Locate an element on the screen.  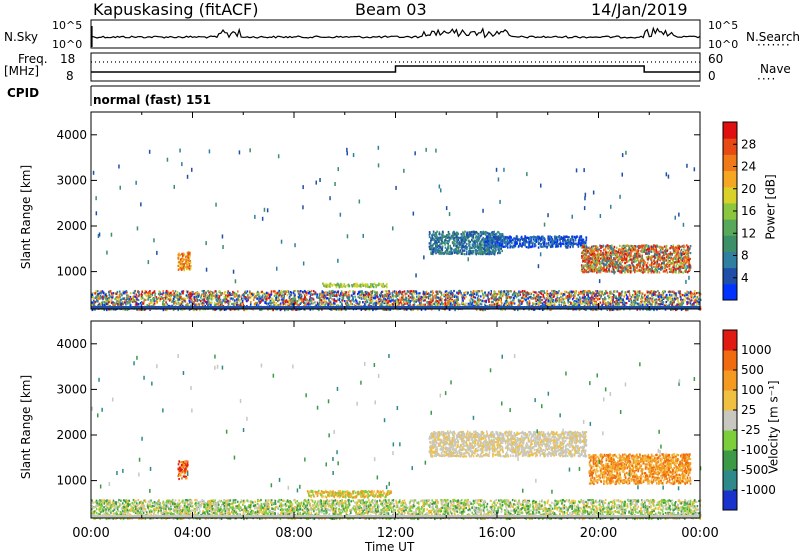
freq-right-tick-top: 60 is located at coordinates (716, 59).